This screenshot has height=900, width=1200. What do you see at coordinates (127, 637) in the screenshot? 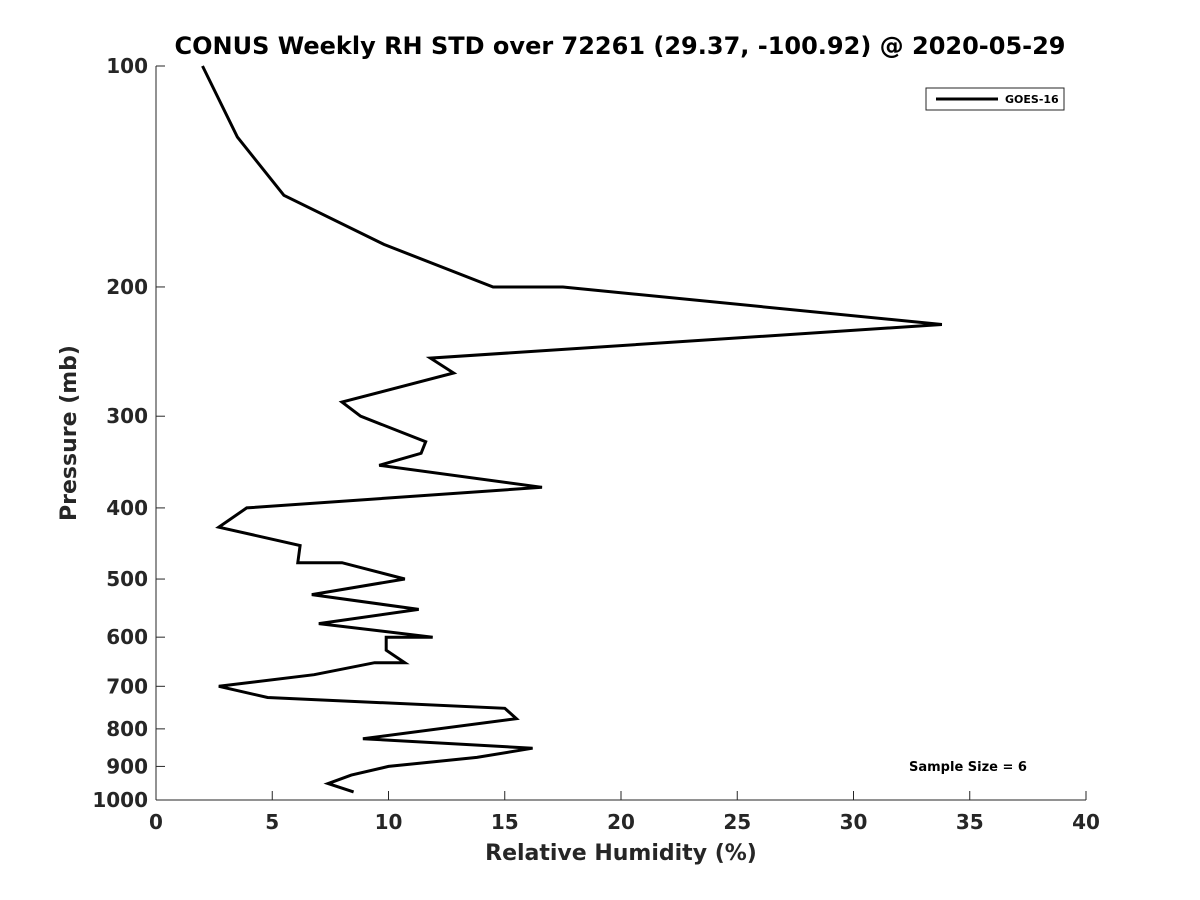
I see `y-tick-label: 600` at bounding box center [127, 637].